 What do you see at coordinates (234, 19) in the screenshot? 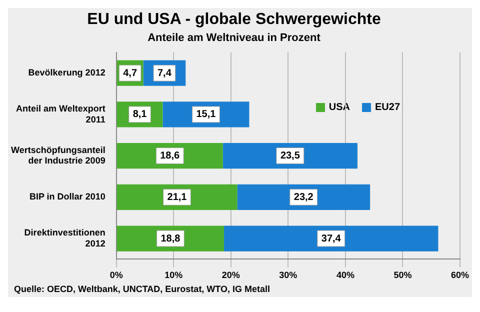
I see `chart-title: EU und USA - globale Schwergewichte` at bounding box center [234, 19].